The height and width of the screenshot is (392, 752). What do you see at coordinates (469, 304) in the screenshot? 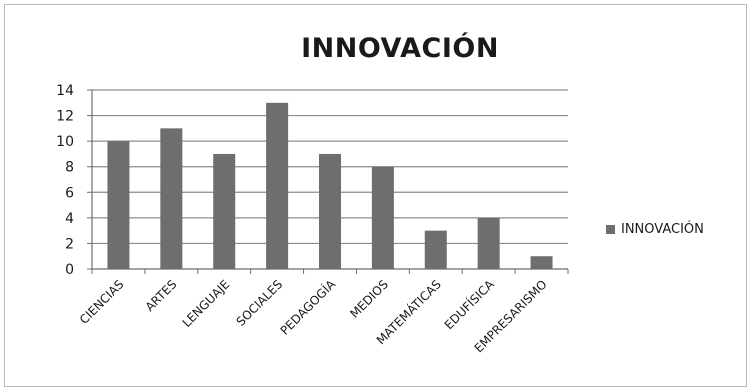
I see `x-tick-label: EDUFÍSICA` at bounding box center [469, 304].